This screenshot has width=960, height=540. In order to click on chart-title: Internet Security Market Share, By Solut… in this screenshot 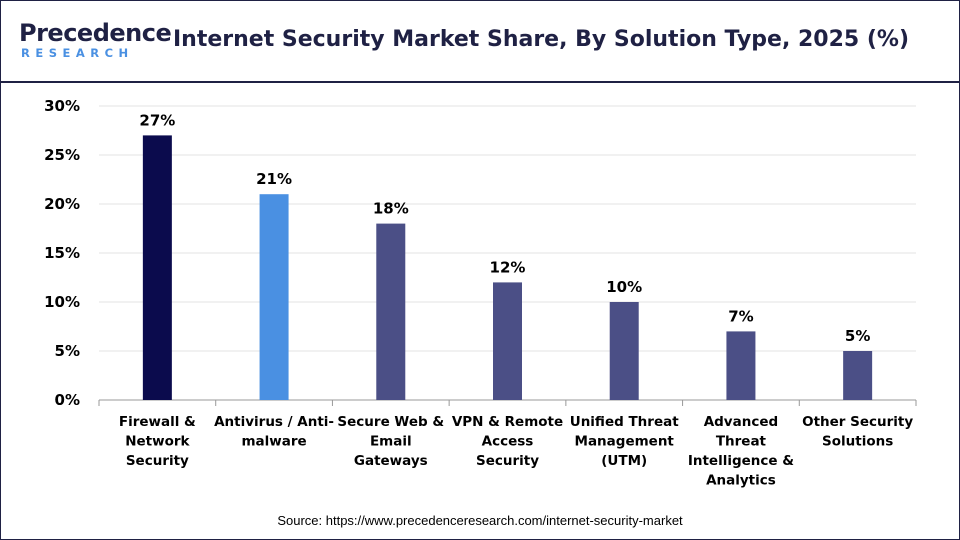, I will do `click(541, 39)`.